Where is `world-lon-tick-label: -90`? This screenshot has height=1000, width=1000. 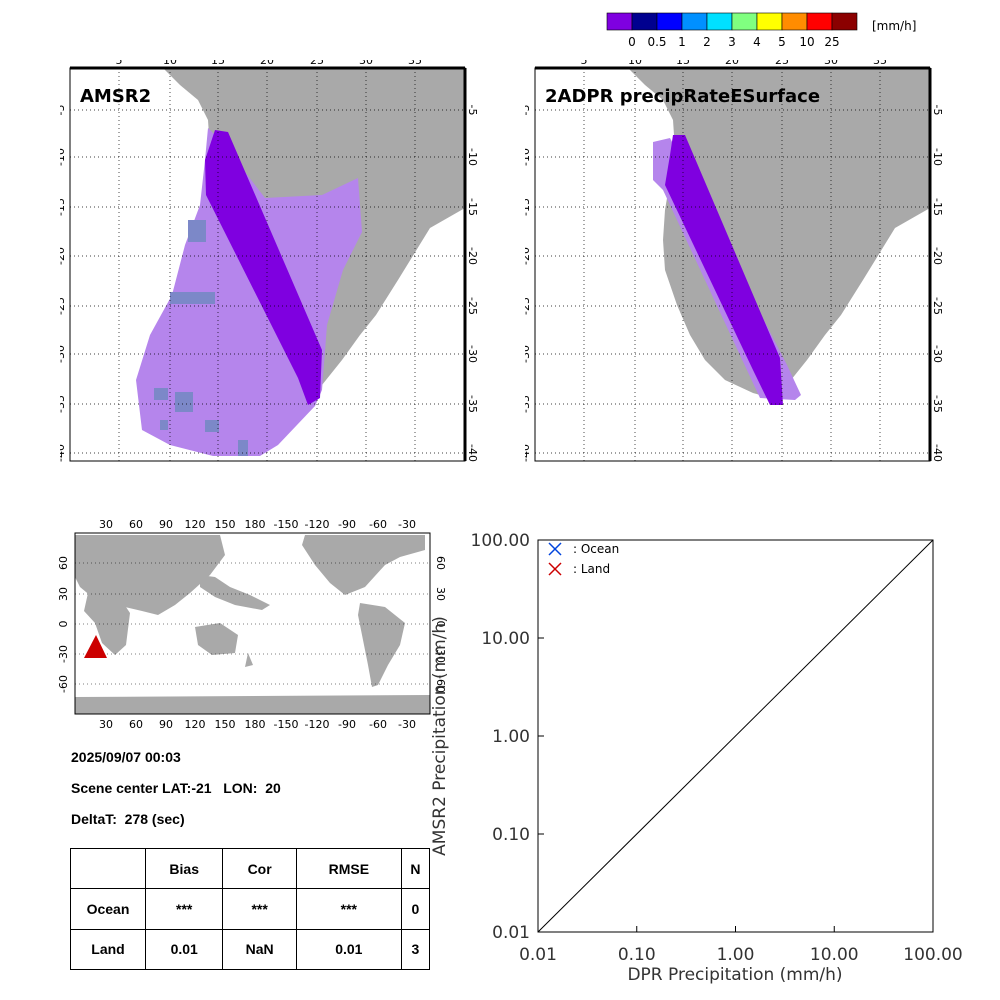 world-lon-tick-label: -90 is located at coordinates (347, 724).